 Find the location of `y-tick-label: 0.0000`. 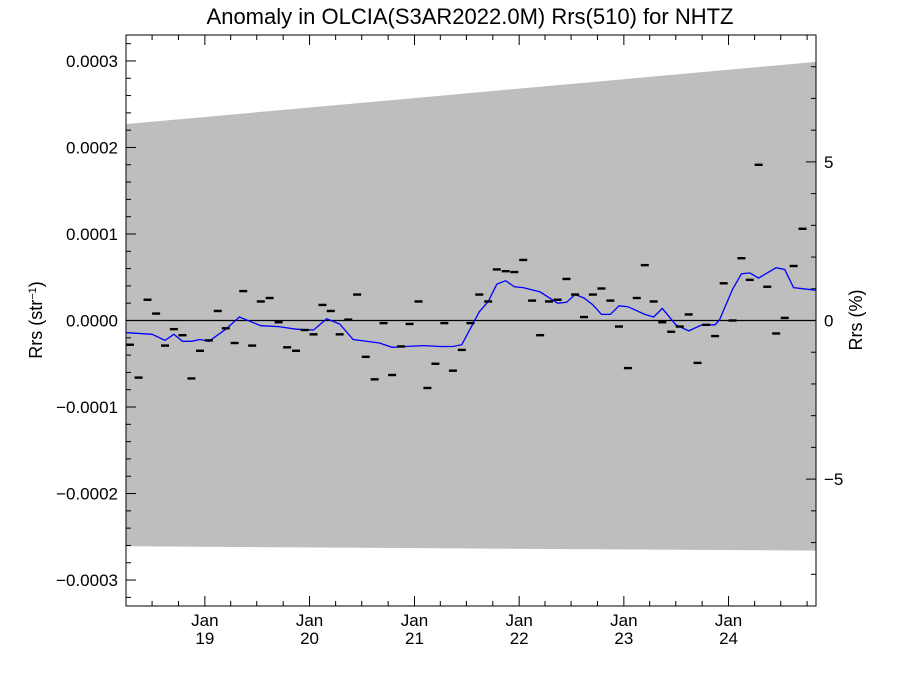

y-tick-label: 0.0000 is located at coordinates (92, 321).